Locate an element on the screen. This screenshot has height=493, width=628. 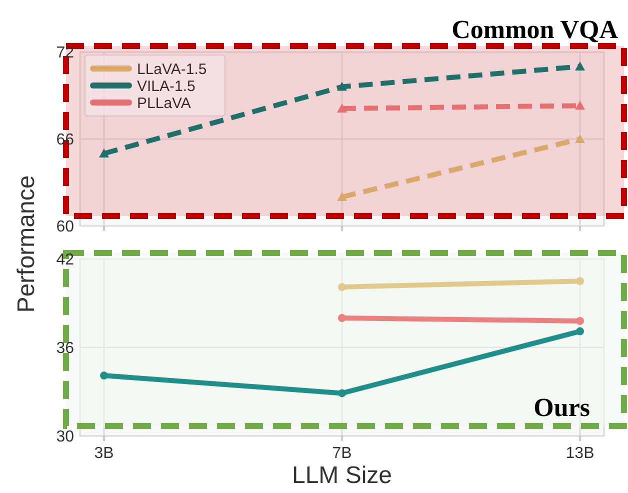
x-tick-label: 3B is located at coordinates (104, 453).